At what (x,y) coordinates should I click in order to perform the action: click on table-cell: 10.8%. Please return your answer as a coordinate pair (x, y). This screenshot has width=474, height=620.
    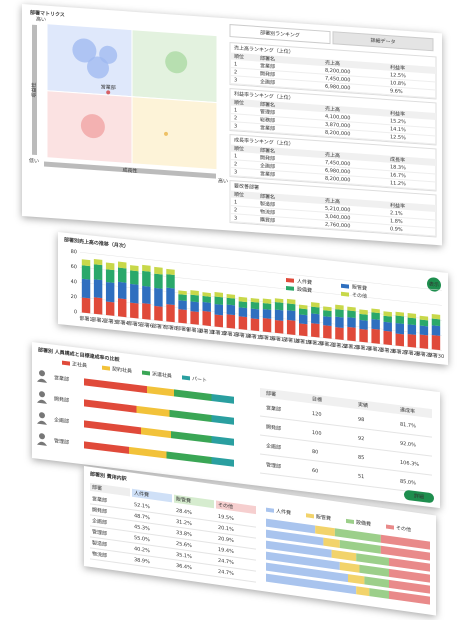
    Looking at the image, I should click on (398, 83).